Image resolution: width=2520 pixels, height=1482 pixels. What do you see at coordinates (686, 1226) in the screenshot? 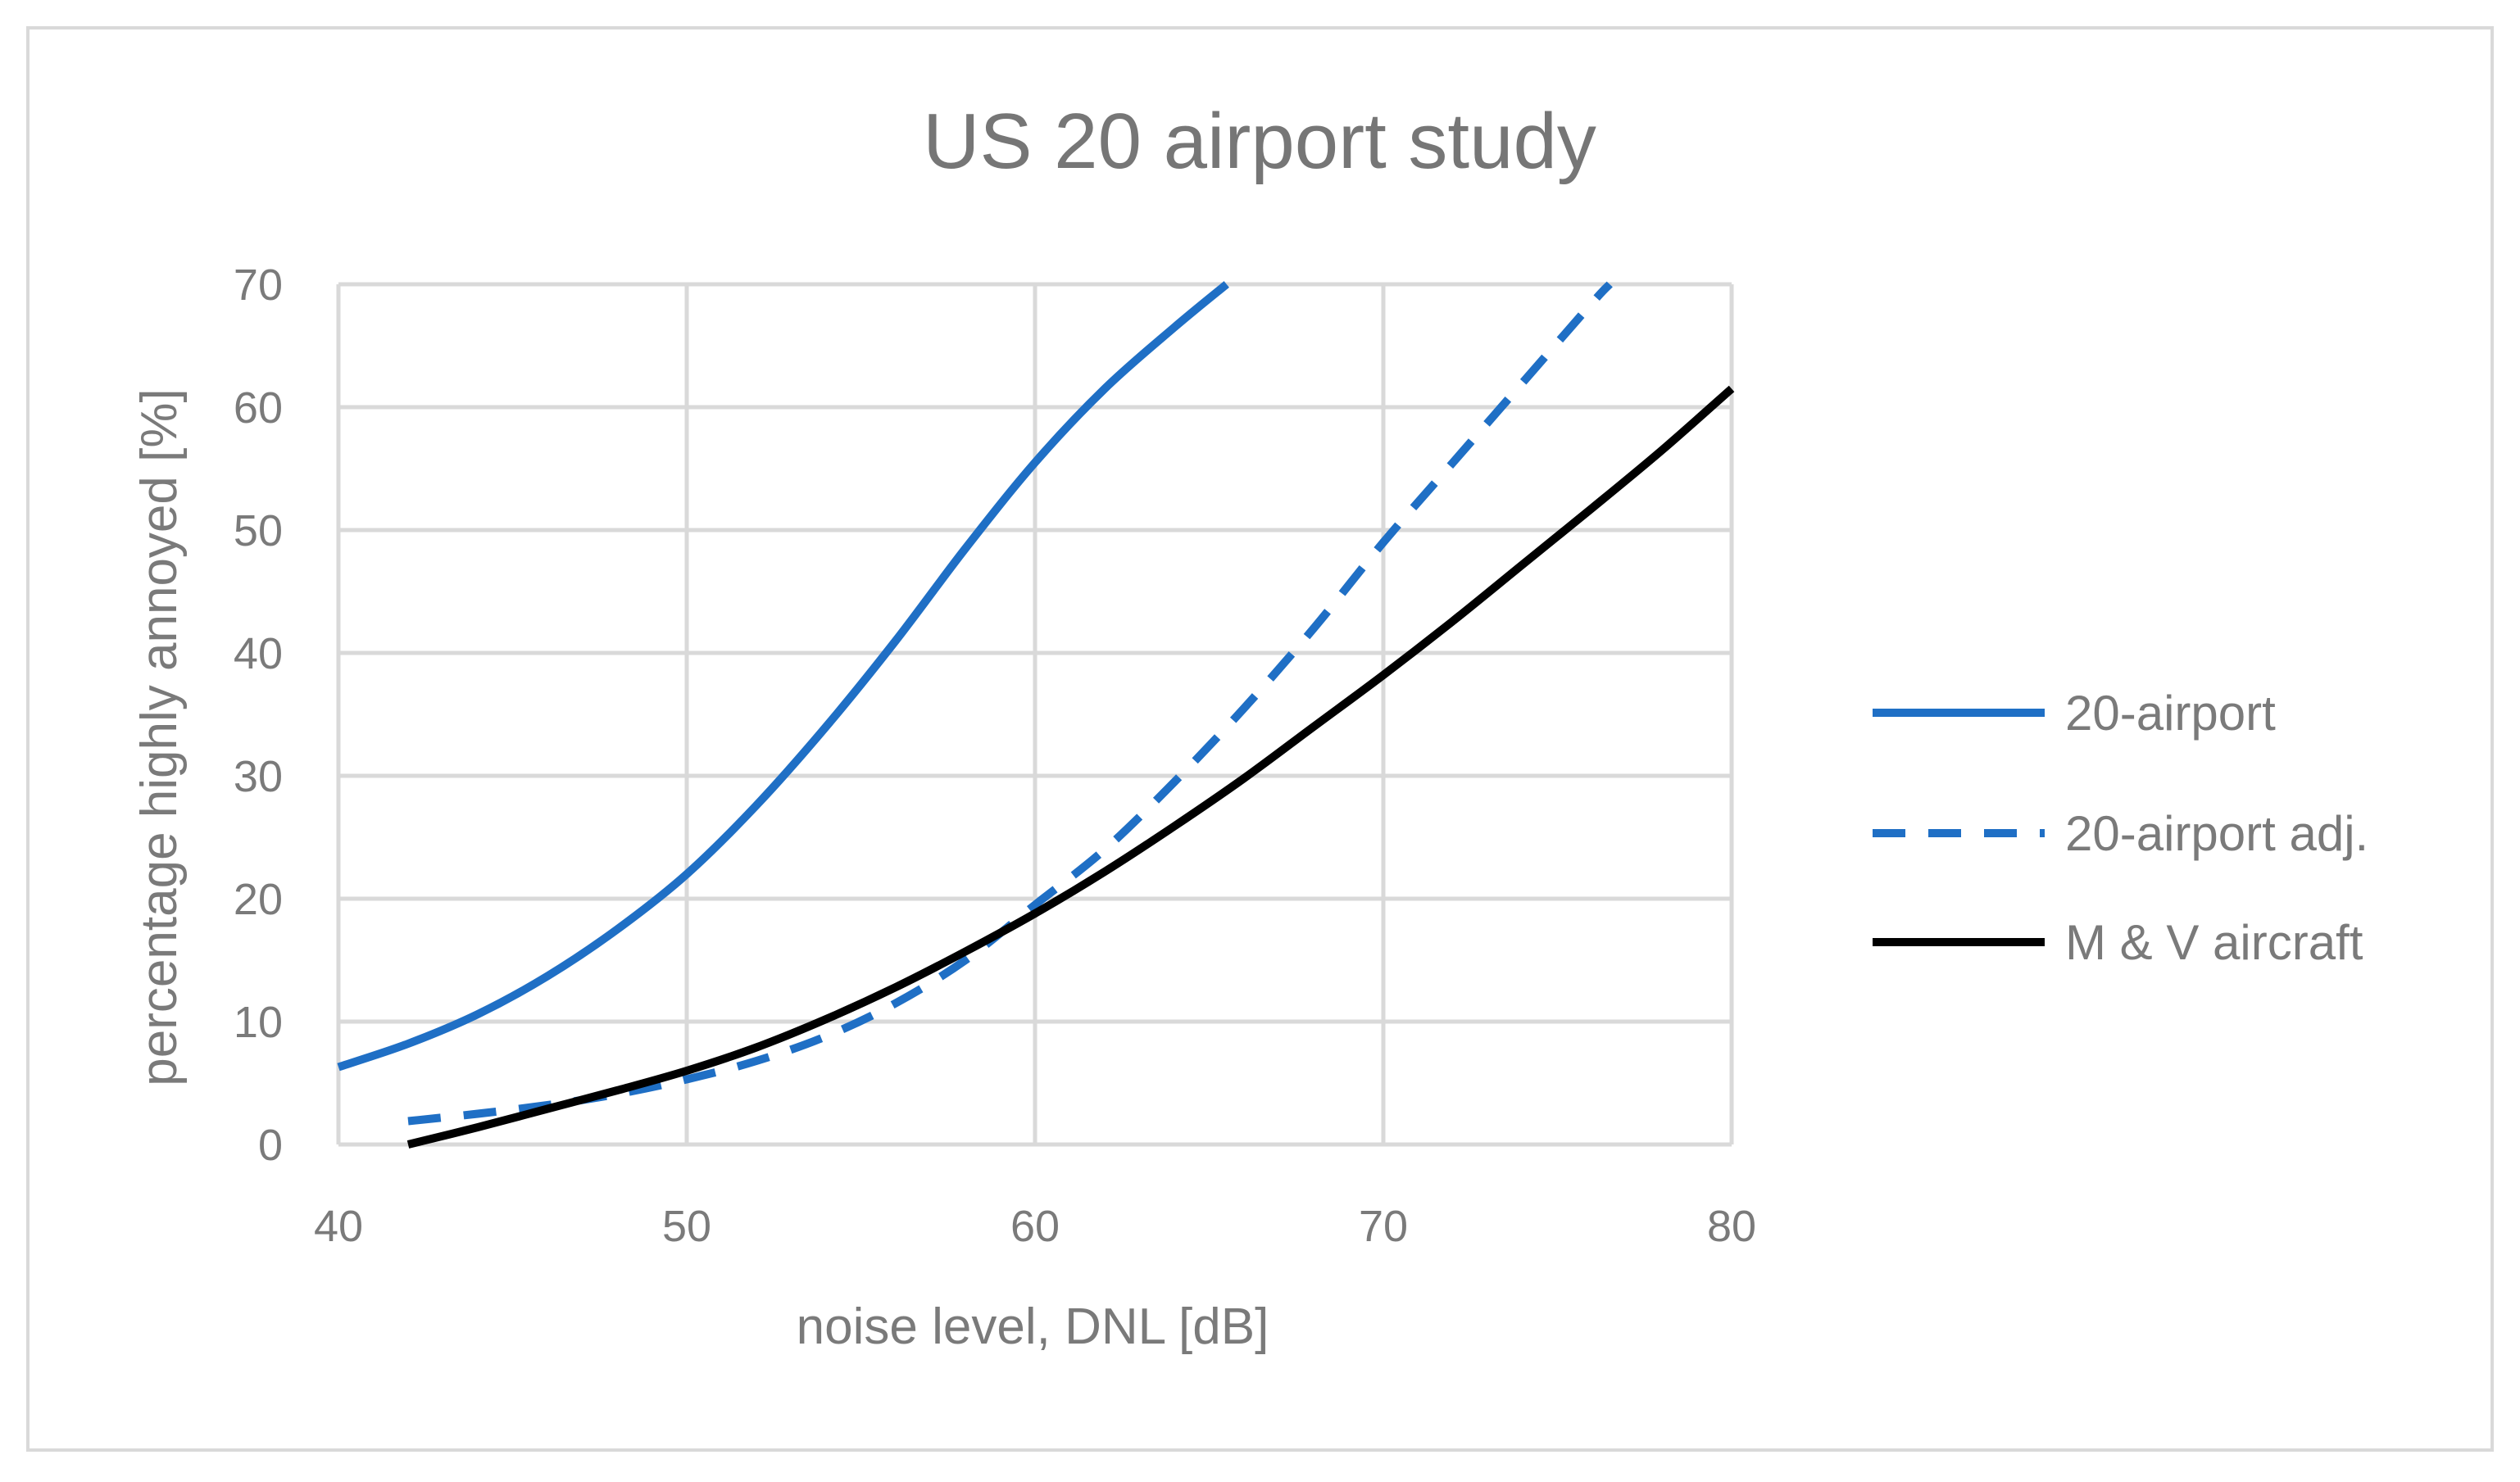
I see `x-tick-label: 50` at bounding box center [686, 1226].